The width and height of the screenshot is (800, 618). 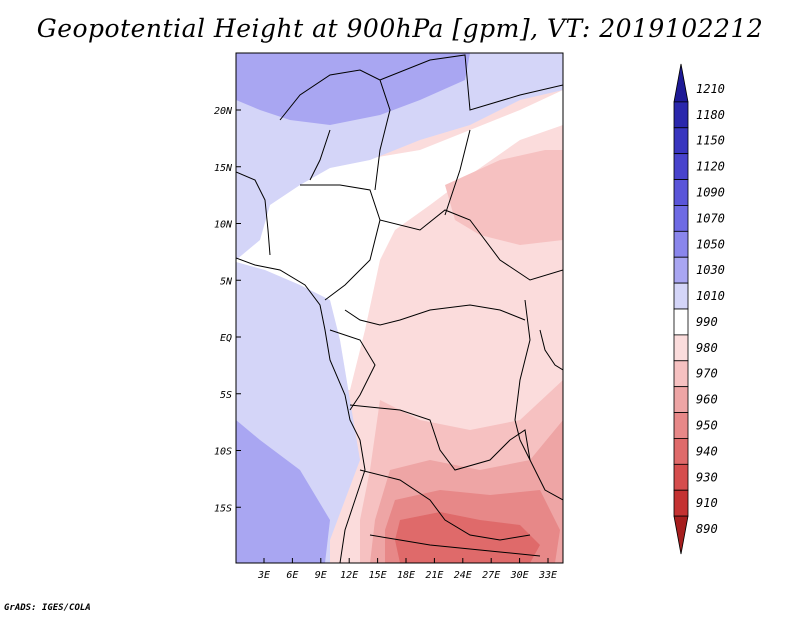 I want to click on colorbar-label: 1120, so click(x=710, y=167).